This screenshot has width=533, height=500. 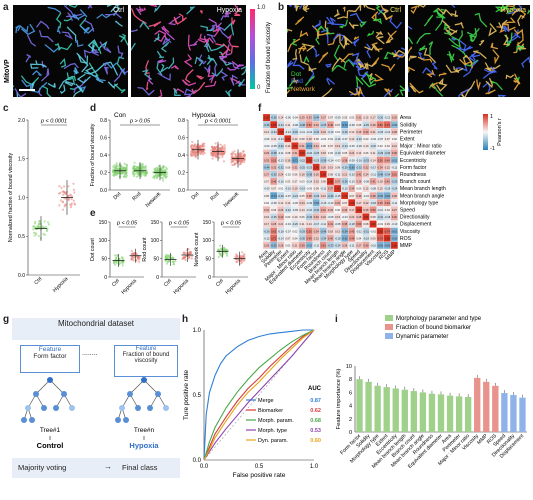 I want to click on x-tick-label: Network, so click(x=232, y=200).